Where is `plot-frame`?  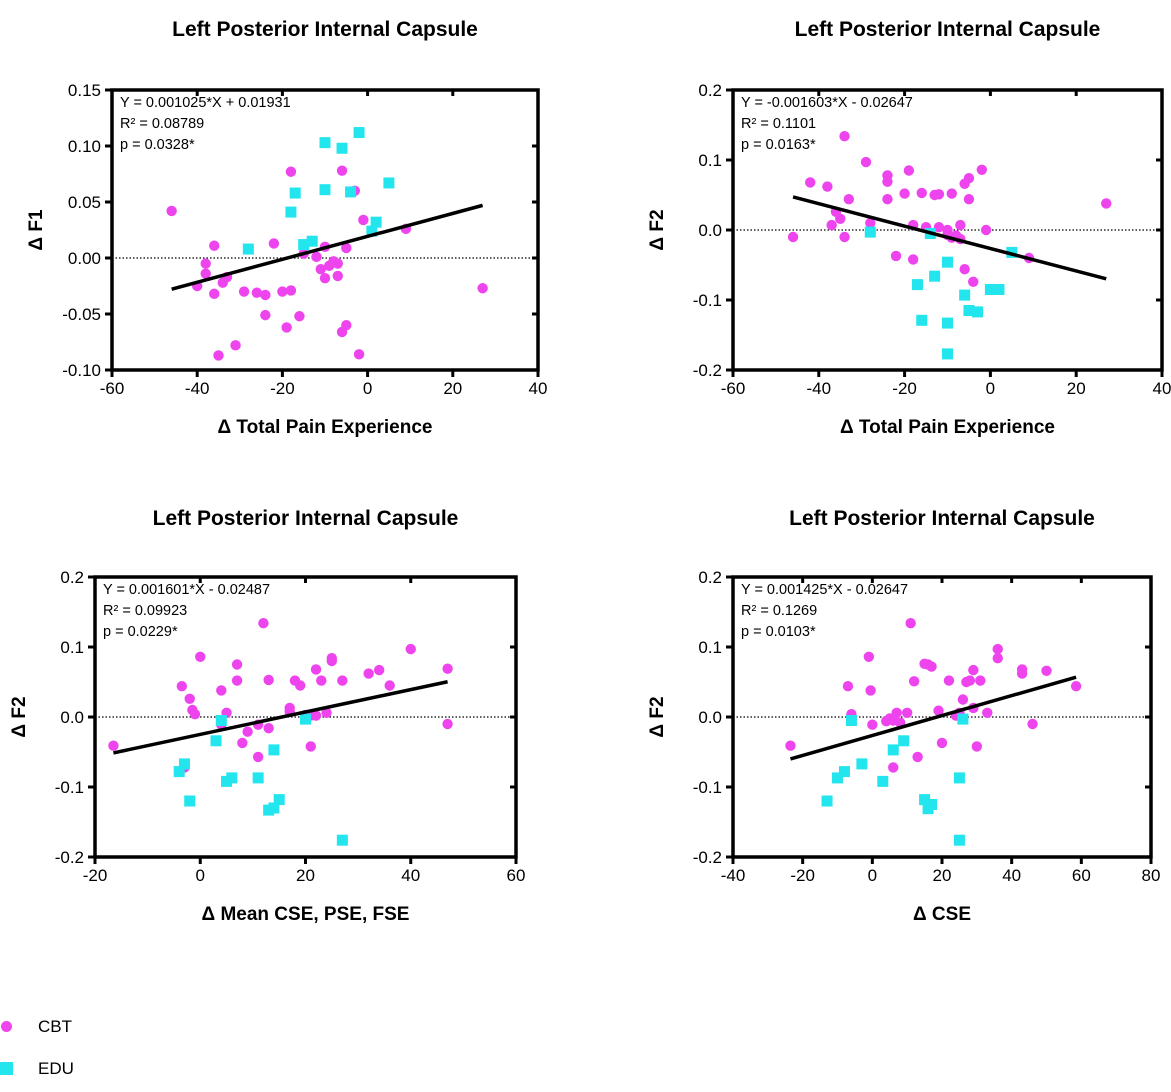 plot-frame is located at coordinates (325, 230).